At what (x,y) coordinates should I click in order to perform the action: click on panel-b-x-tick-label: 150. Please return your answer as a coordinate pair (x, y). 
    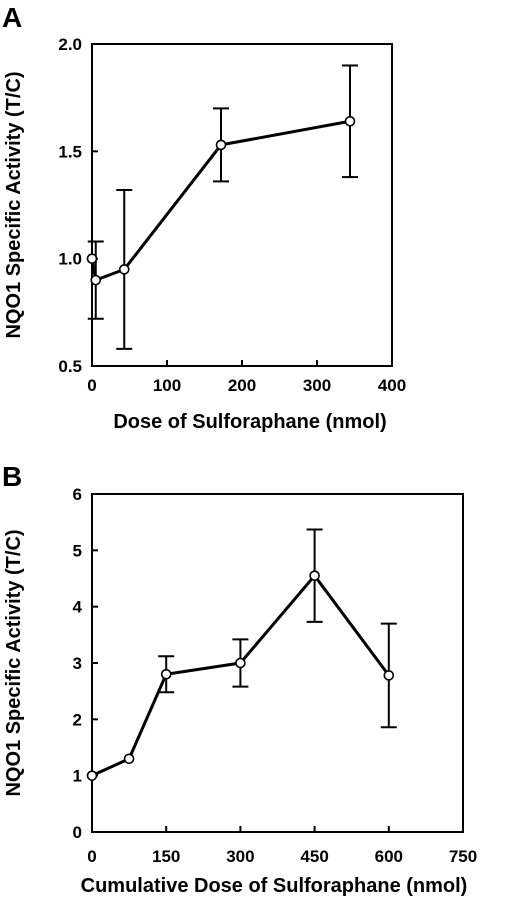
    Looking at the image, I should click on (166, 856).